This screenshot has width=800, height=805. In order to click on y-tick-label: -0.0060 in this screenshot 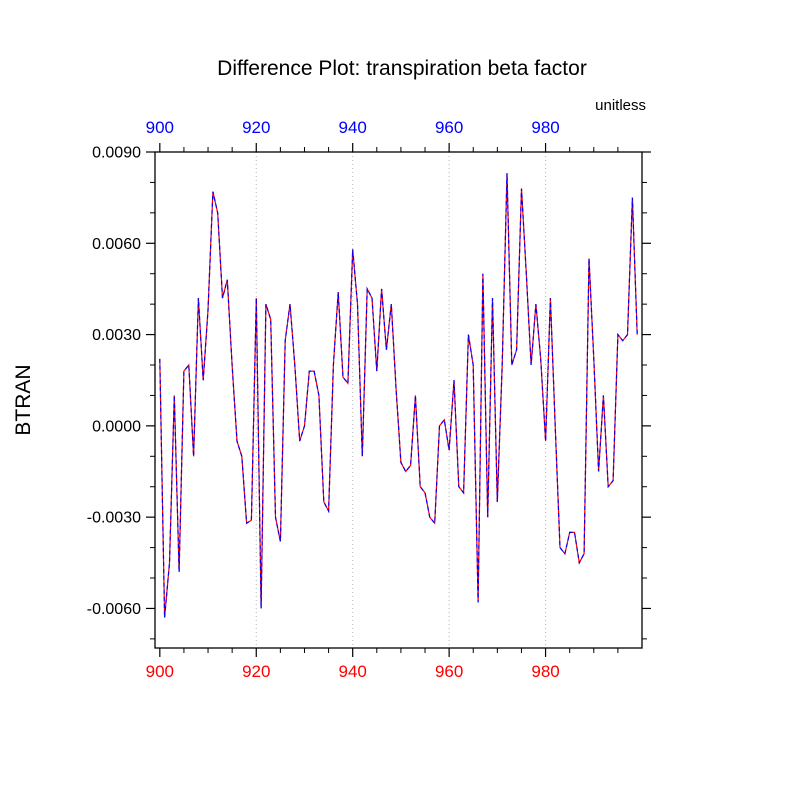, I will do `click(114, 609)`.